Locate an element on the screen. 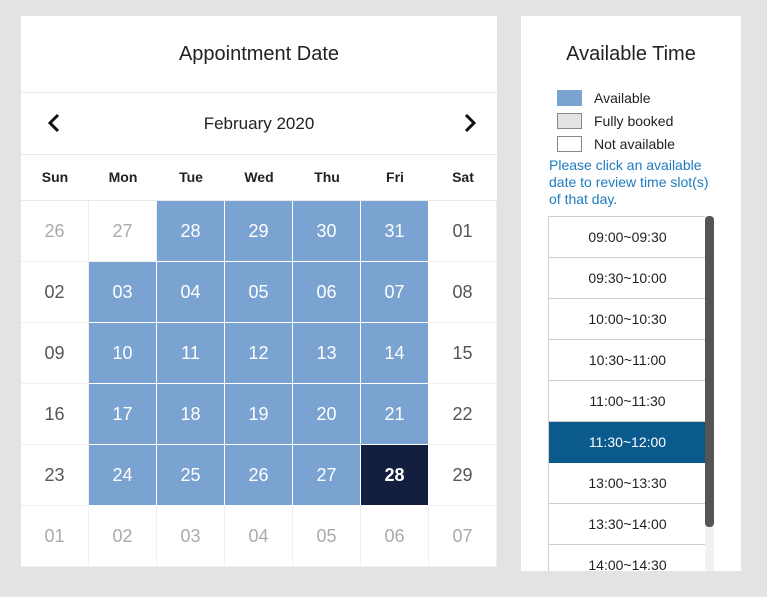 The width and height of the screenshot is (767, 597). available-day-cell: 19 is located at coordinates (259, 414).